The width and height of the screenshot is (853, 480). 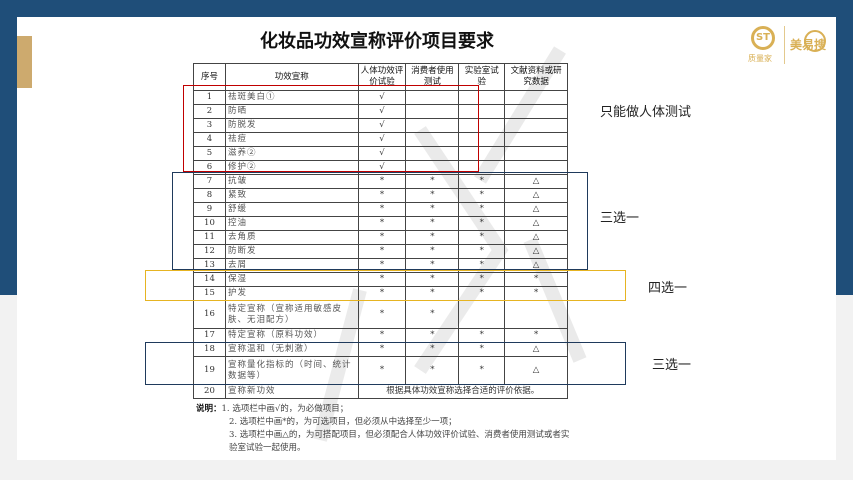 What do you see at coordinates (377, 41) in the screenshot?
I see `slide-title: 化妆品功效宣称评价项目要求` at bounding box center [377, 41].